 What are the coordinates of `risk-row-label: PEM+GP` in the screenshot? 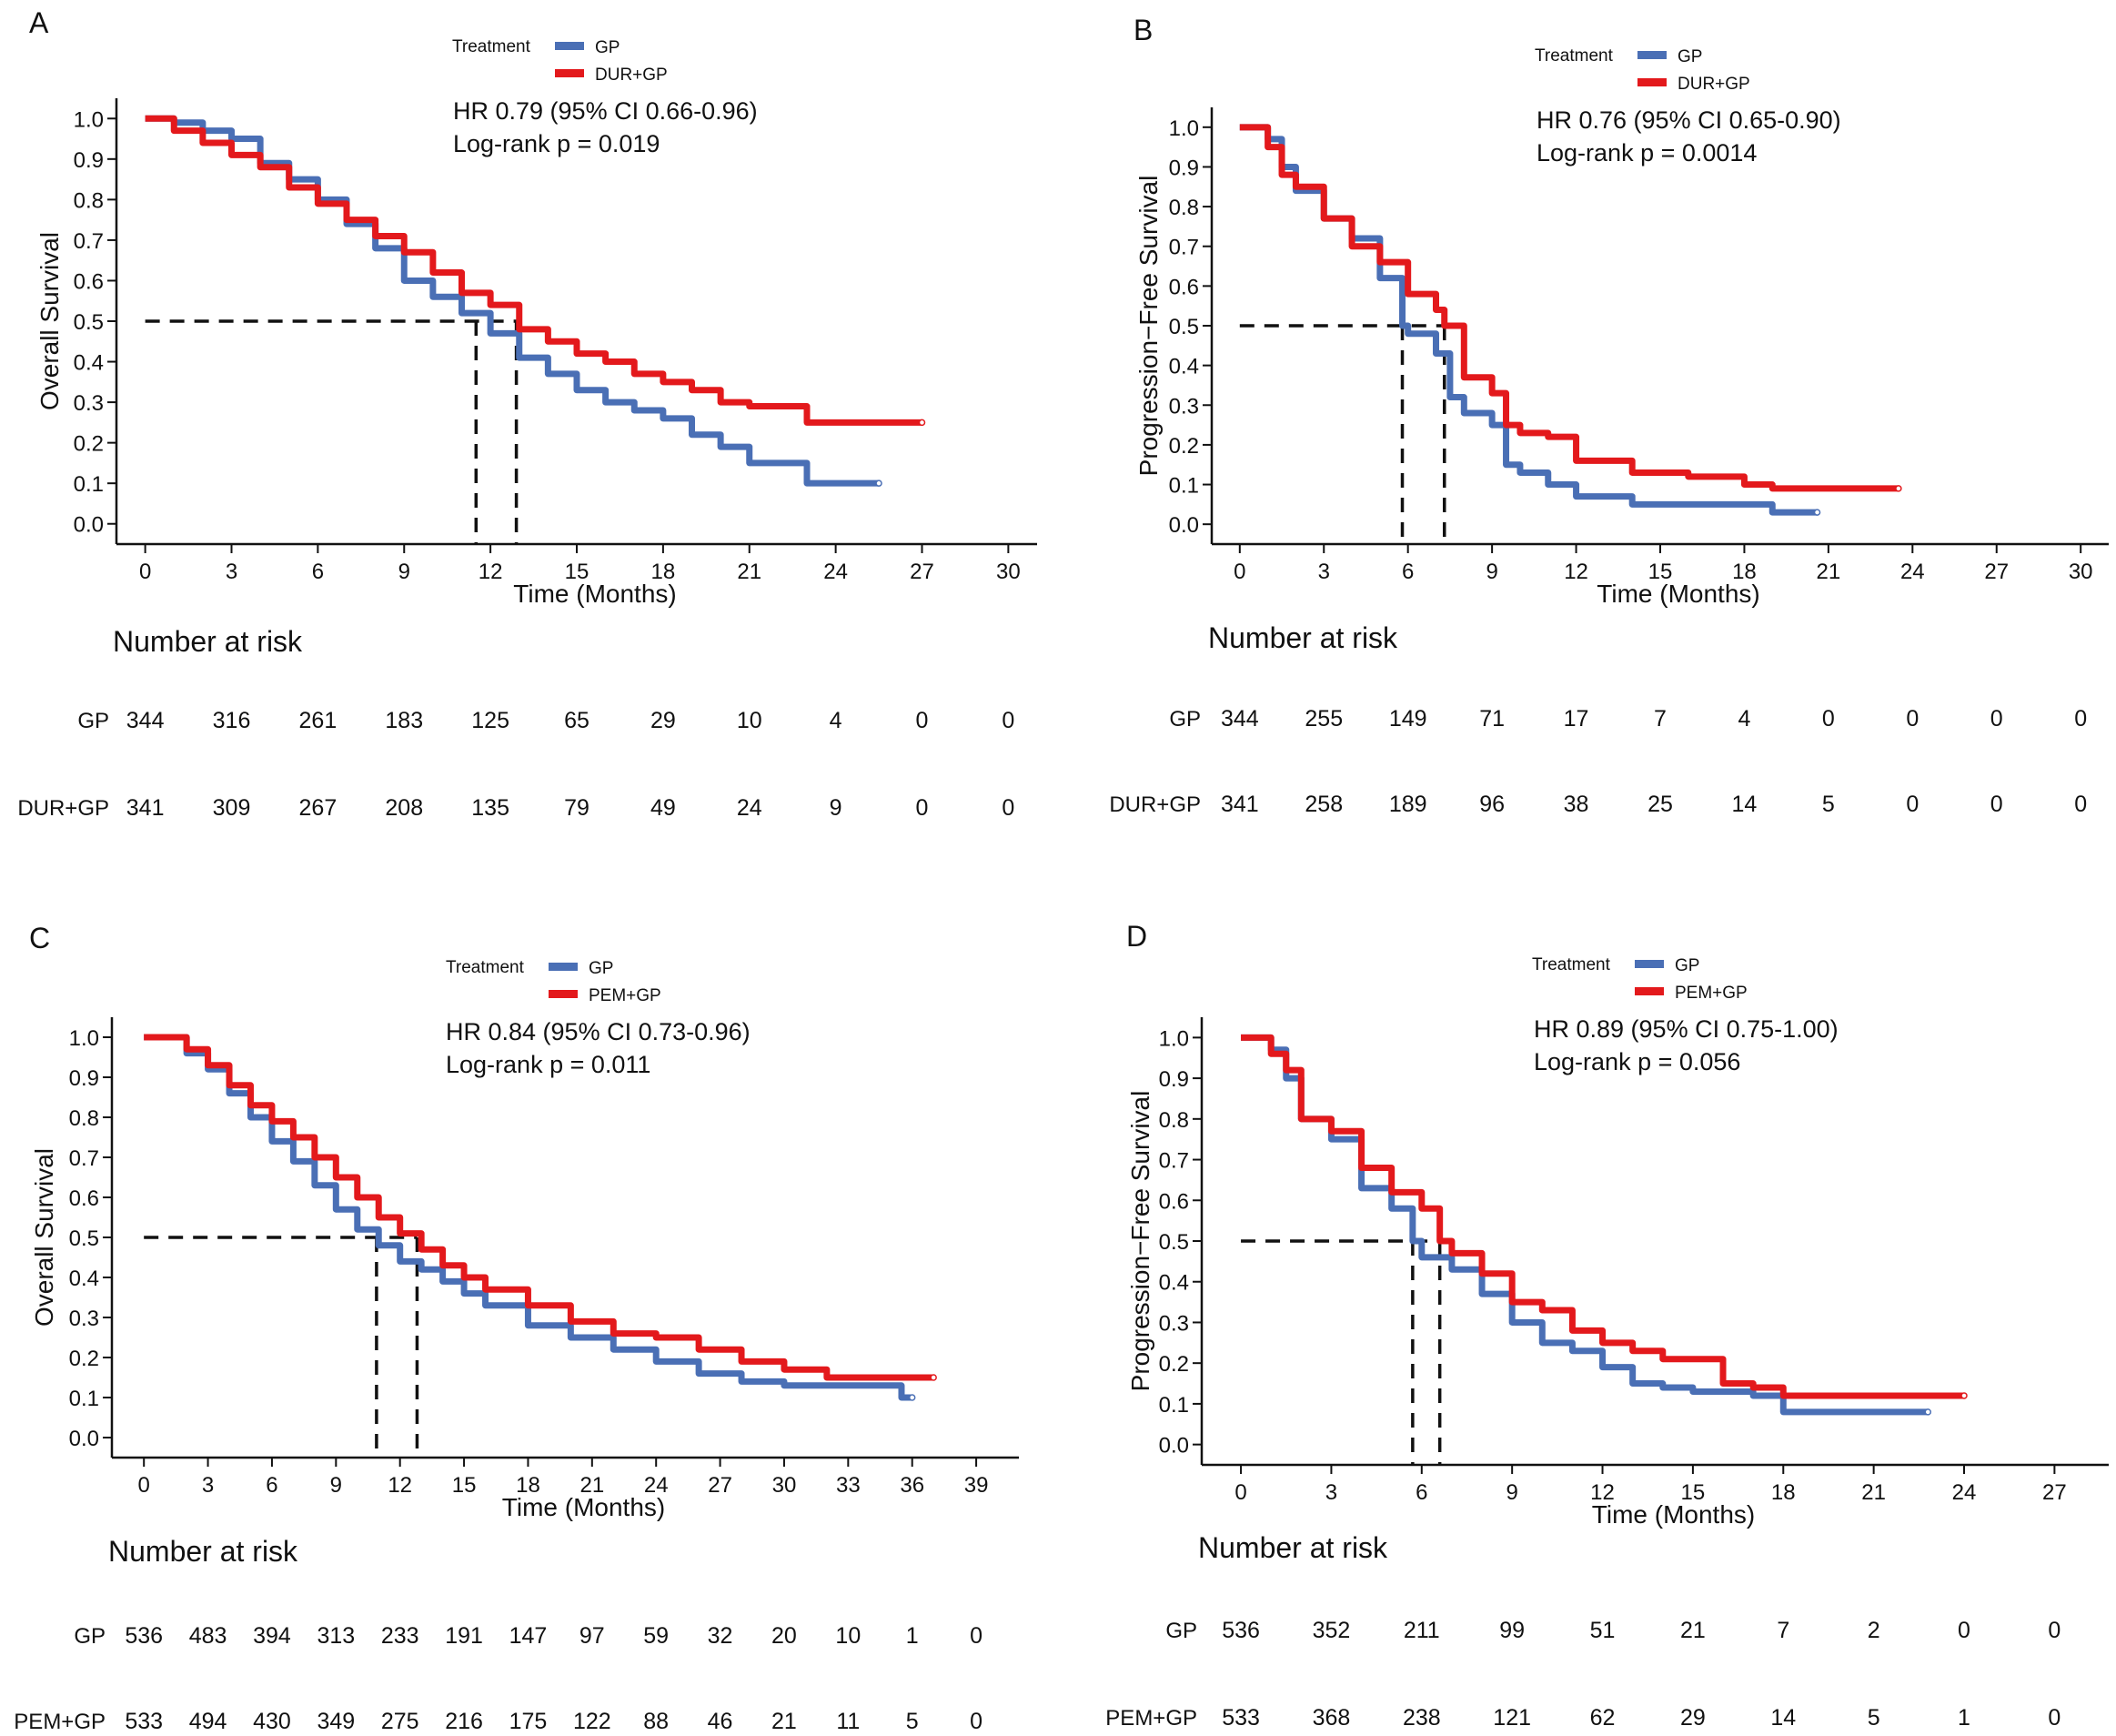 It's located at (60, 1722).